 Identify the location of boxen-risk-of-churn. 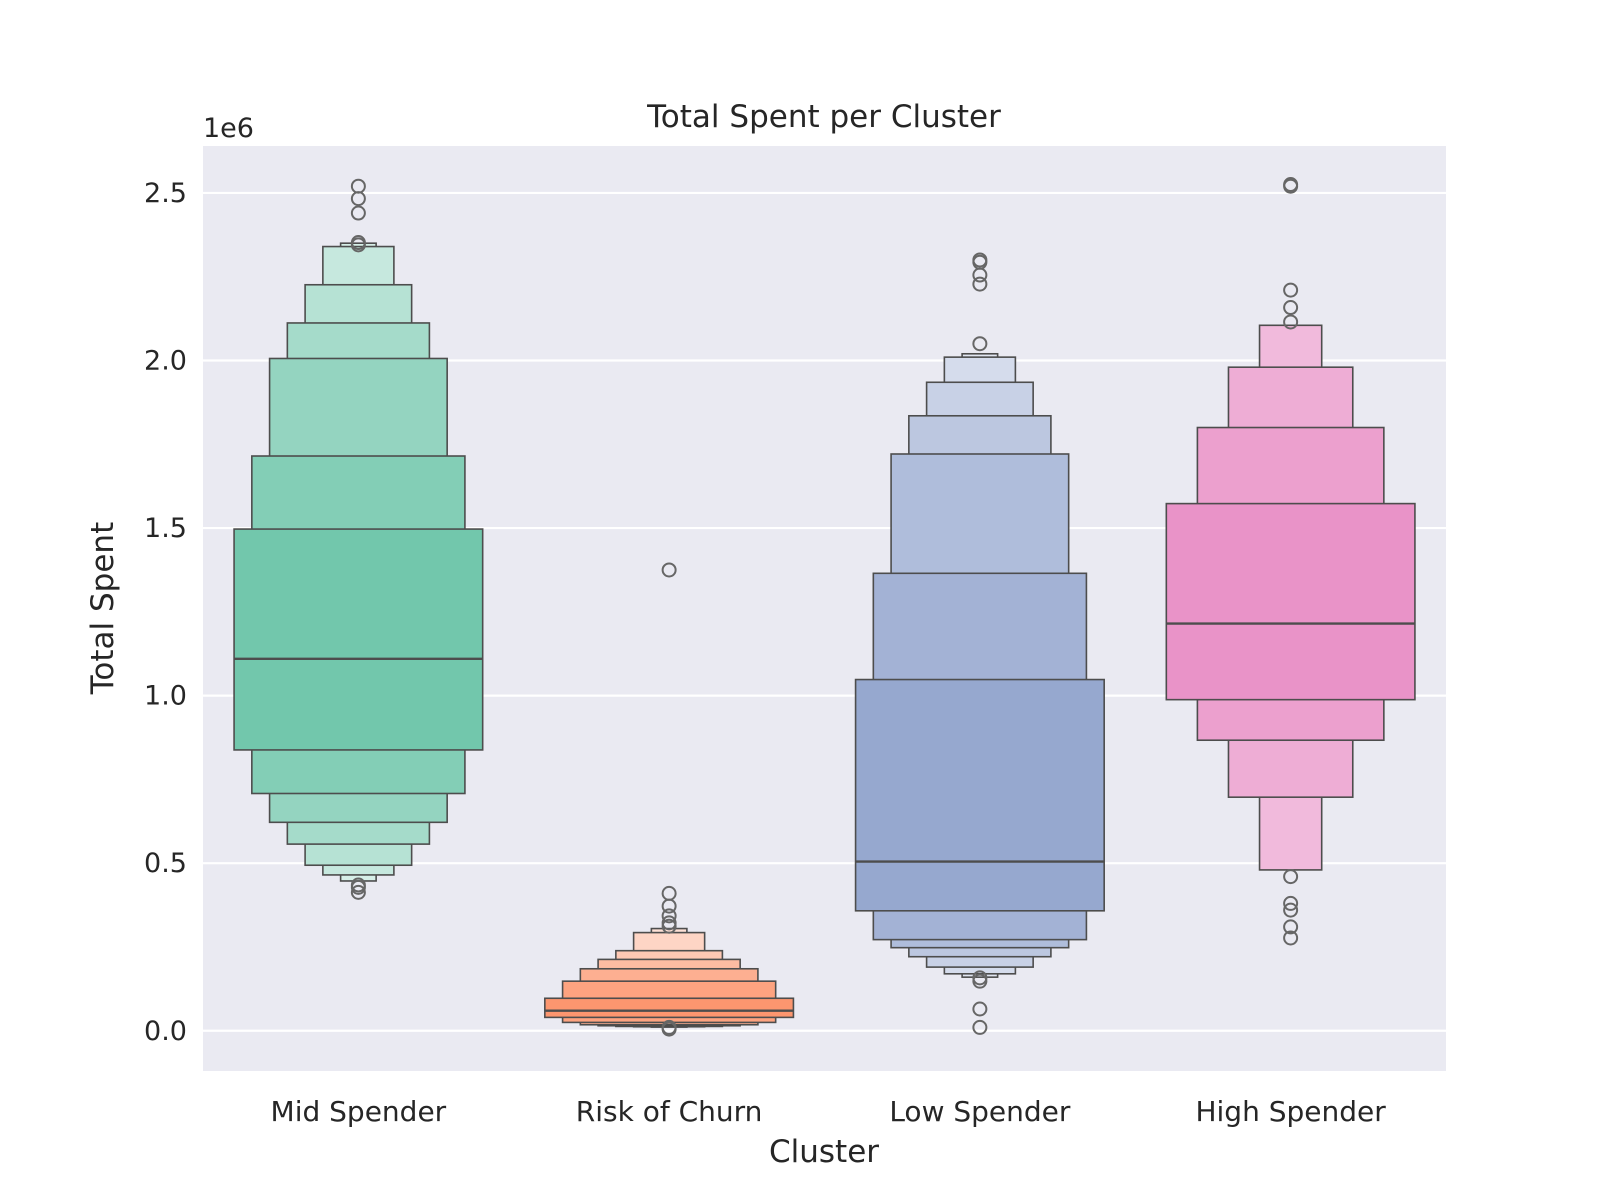
(669, 799).